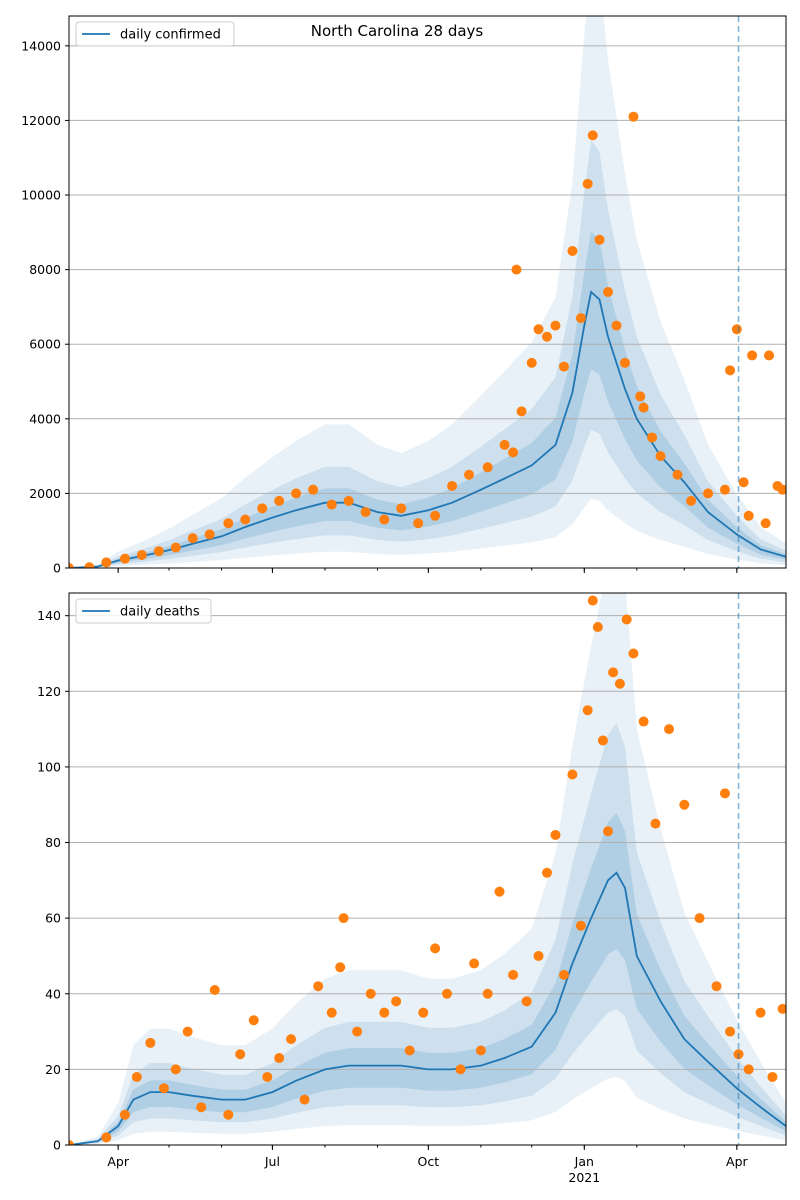  What do you see at coordinates (397, 31) in the screenshot?
I see `chart-title: North Carolina 28 days` at bounding box center [397, 31].